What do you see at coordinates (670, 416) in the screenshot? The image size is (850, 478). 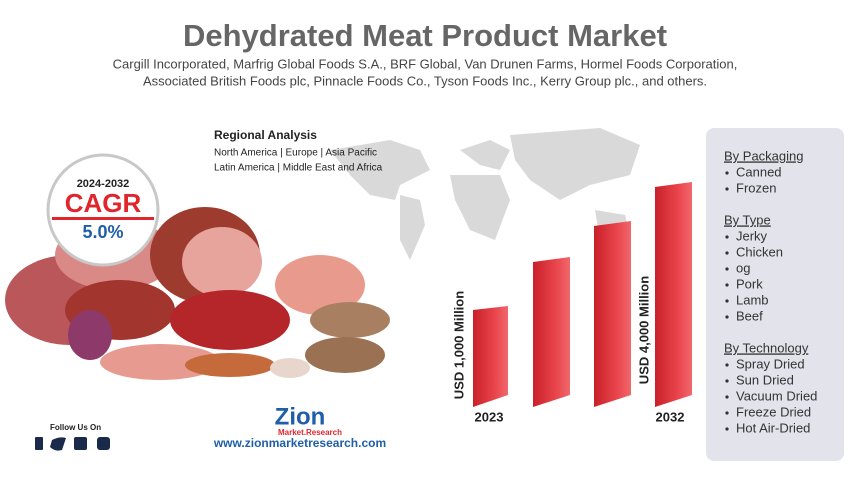 I see `end-year: 2032` at bounding box center [670, 416].